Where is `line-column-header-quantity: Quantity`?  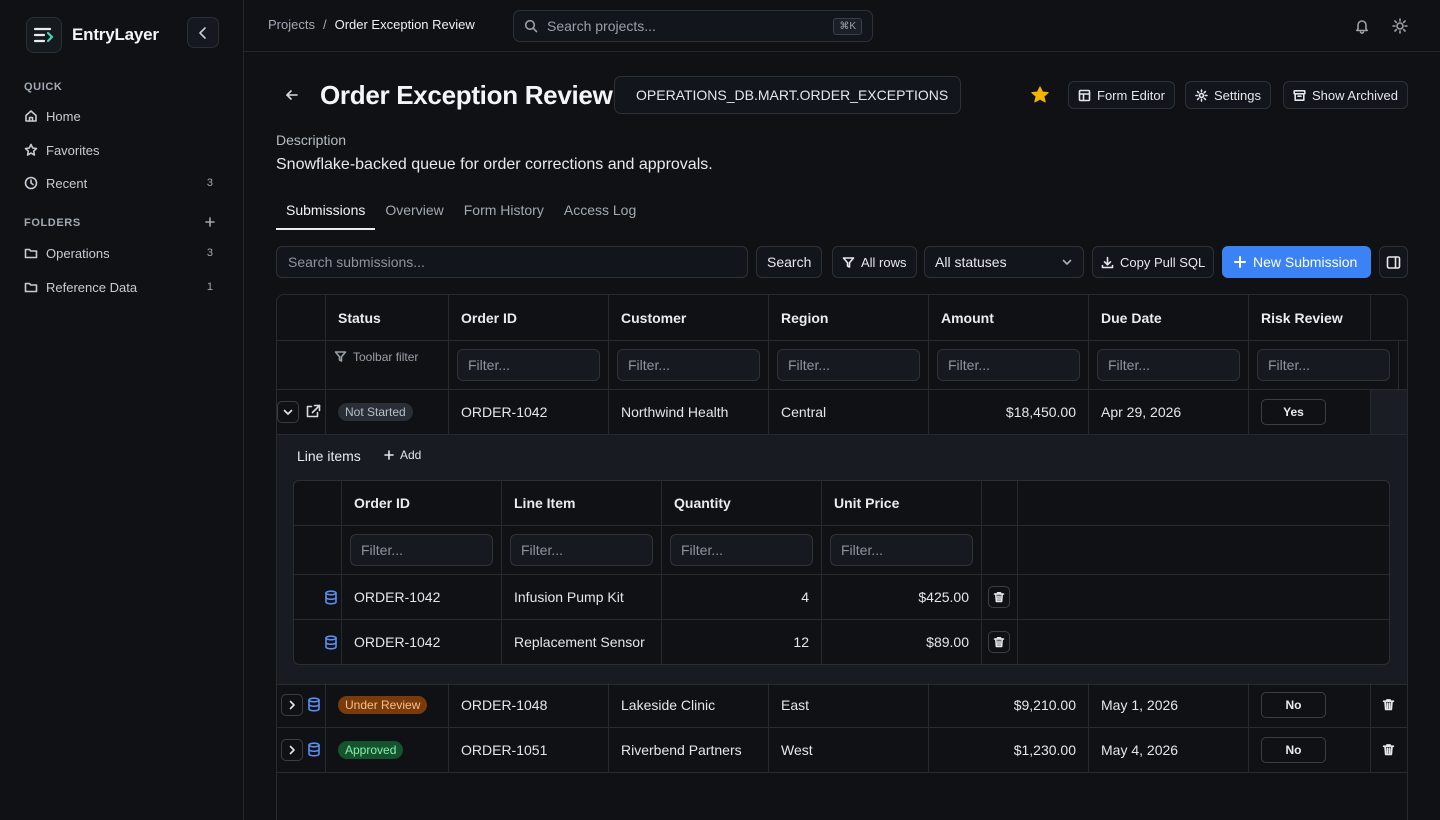 line-column-header-quantity: Quantity is located at coordinates (742, 503).